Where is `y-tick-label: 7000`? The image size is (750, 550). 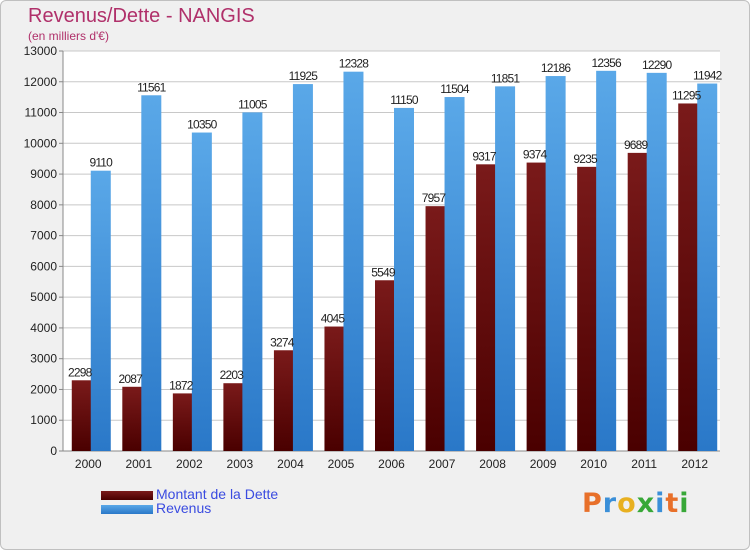
y-tick-label: 7000 is located at coordinates (43, 236).